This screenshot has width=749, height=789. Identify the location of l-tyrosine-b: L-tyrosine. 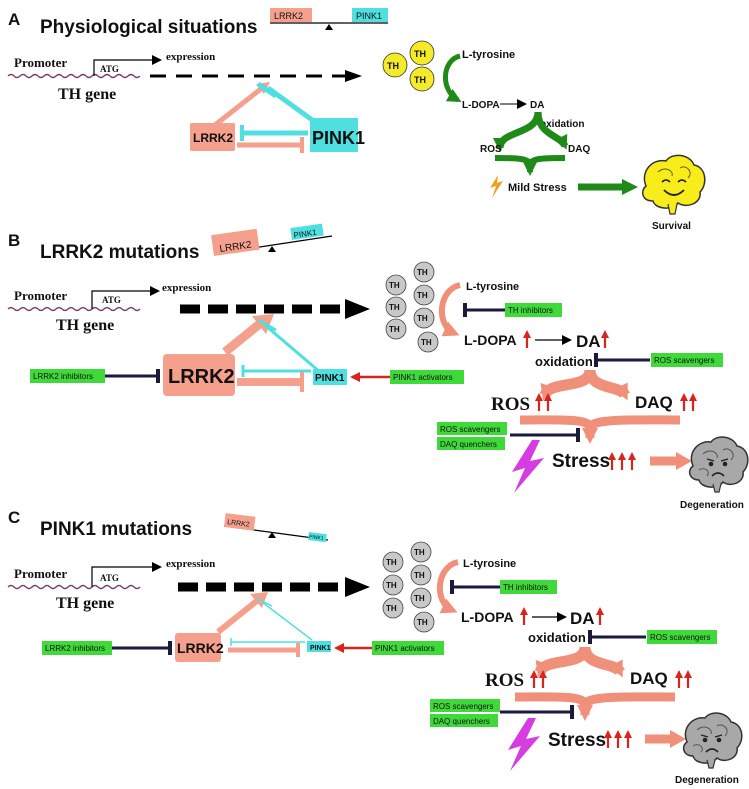
(492, 287).